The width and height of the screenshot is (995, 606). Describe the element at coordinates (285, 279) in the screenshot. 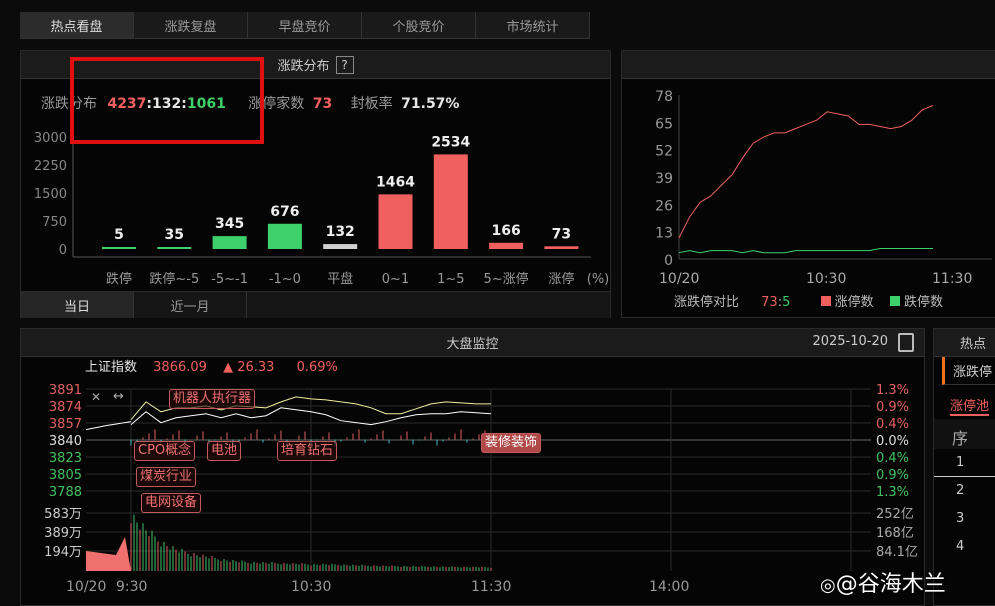

I see `x-tick-label: -1~0` at that location.